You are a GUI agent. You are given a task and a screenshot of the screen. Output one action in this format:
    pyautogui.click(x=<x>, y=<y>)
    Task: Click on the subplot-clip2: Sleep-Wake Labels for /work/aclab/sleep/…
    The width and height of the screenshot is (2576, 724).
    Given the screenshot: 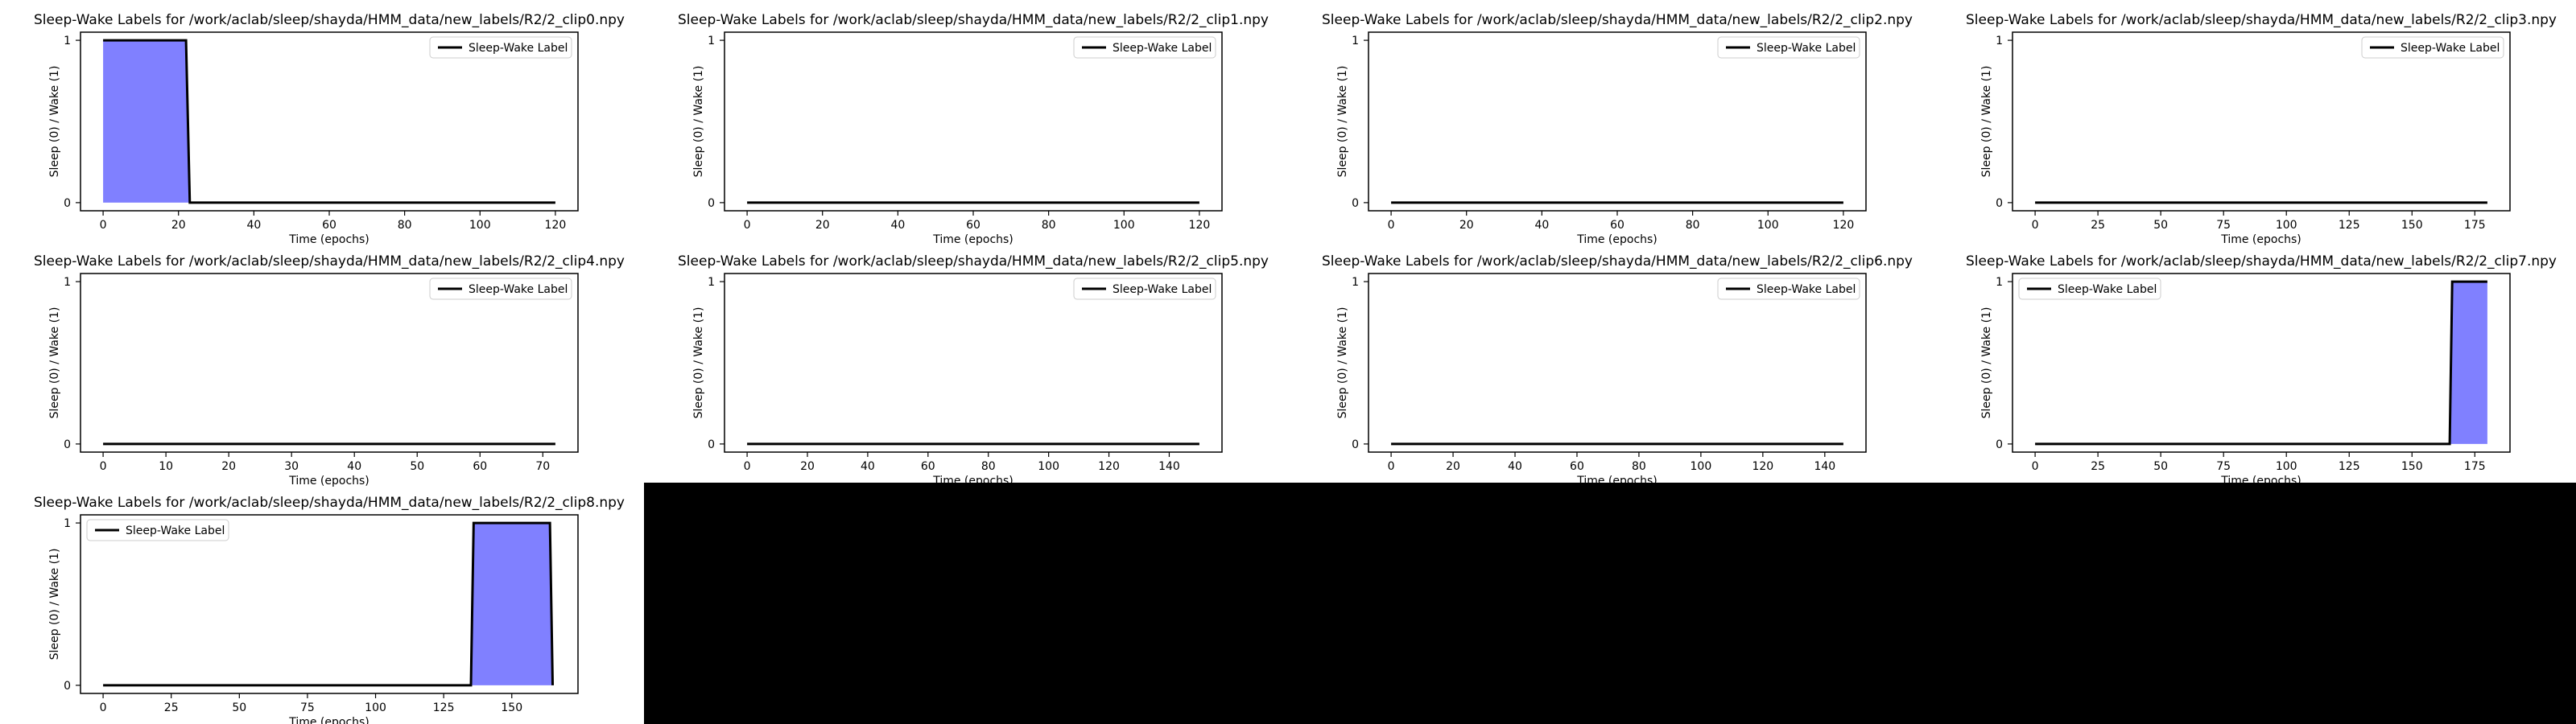 What is the action you would take?
    pyautogui.click(x=1617, y=129)
    